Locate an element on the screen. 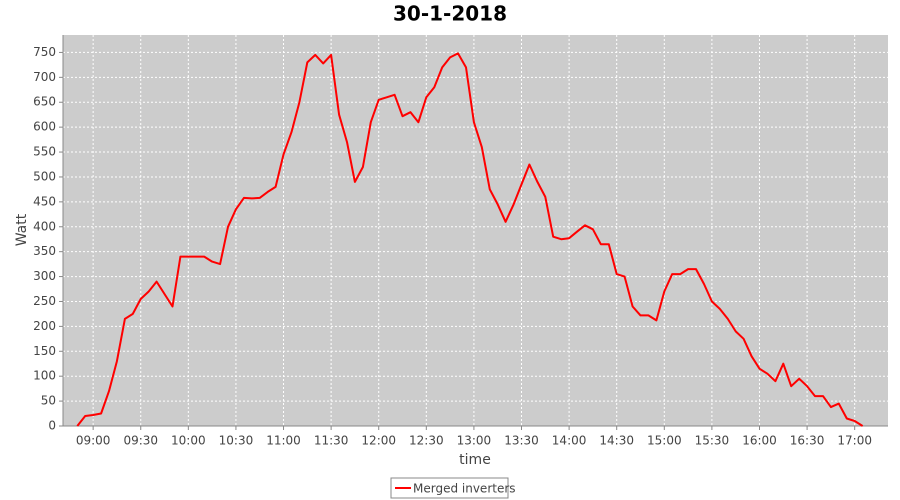 This screenshot has height=500, width=900. y-tick-label: 0 is located at coordinates (52, 426).